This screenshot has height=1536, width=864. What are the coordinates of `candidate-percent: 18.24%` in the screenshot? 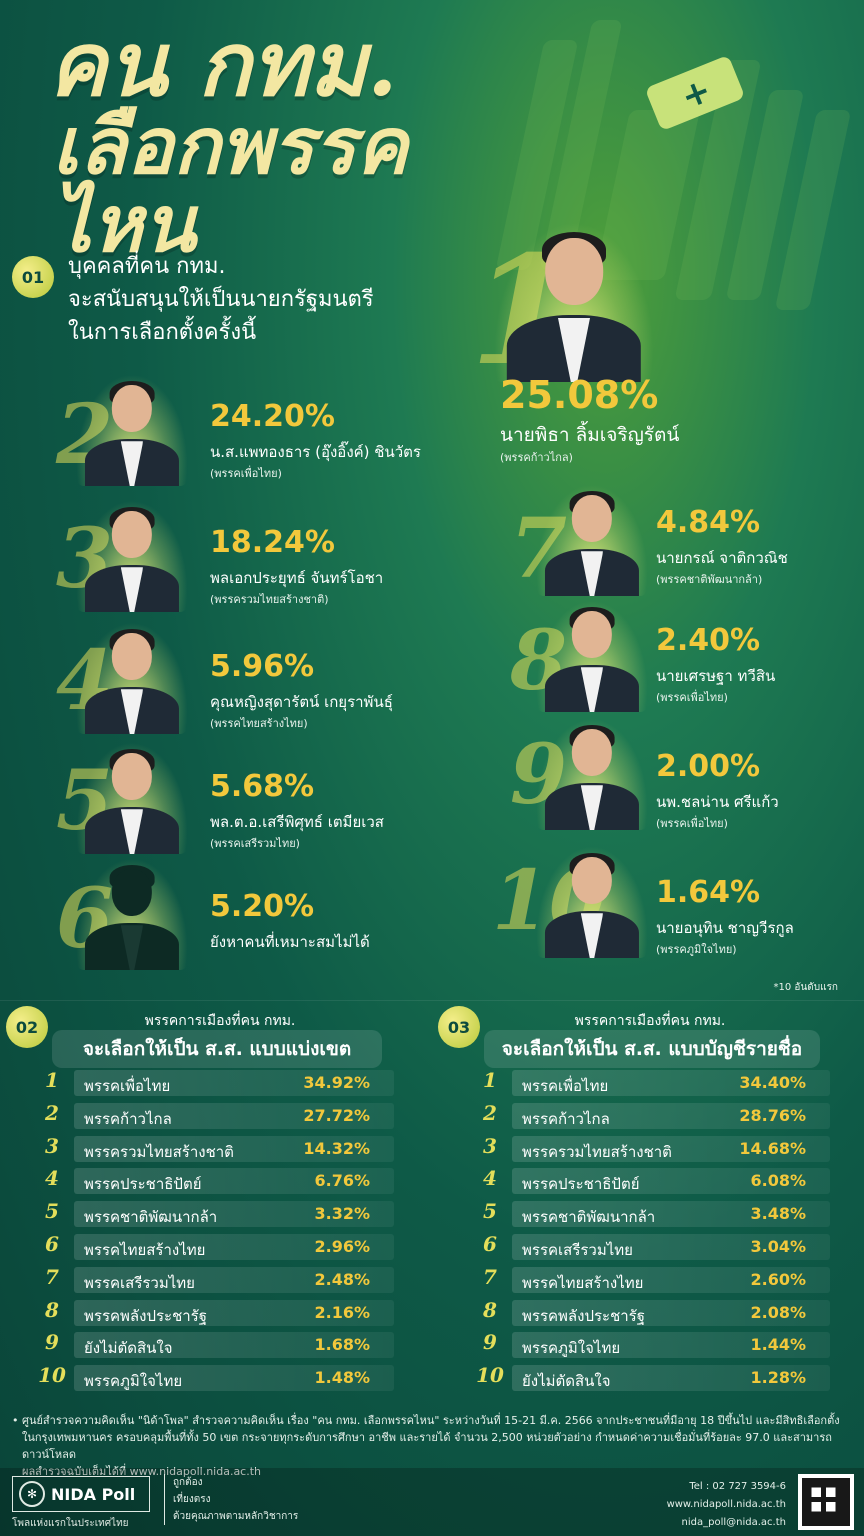 It's located at (272, 542).